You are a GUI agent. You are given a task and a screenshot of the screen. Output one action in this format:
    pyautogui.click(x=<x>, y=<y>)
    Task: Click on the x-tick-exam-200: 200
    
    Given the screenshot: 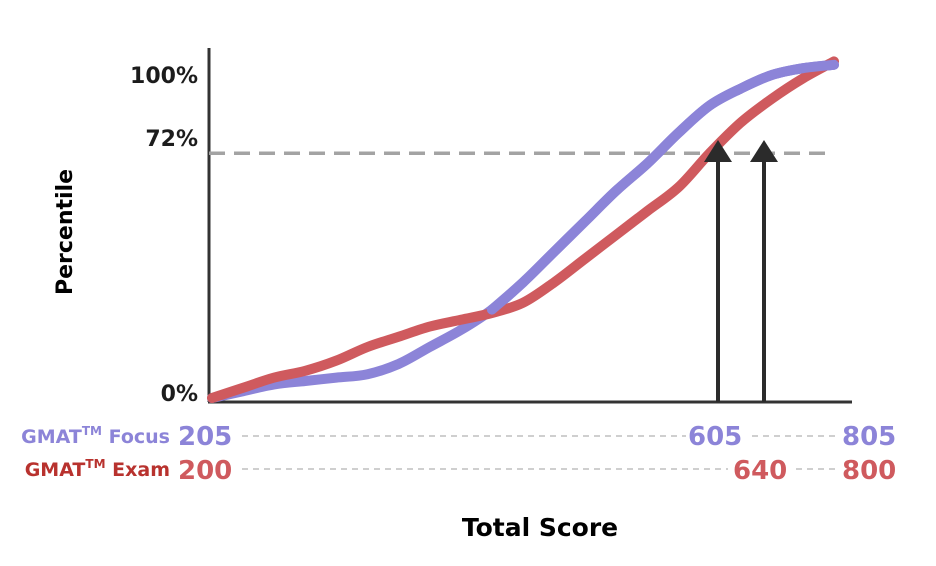 What is the action you would take?
    pyautogui.click(x=205, y=471)
    